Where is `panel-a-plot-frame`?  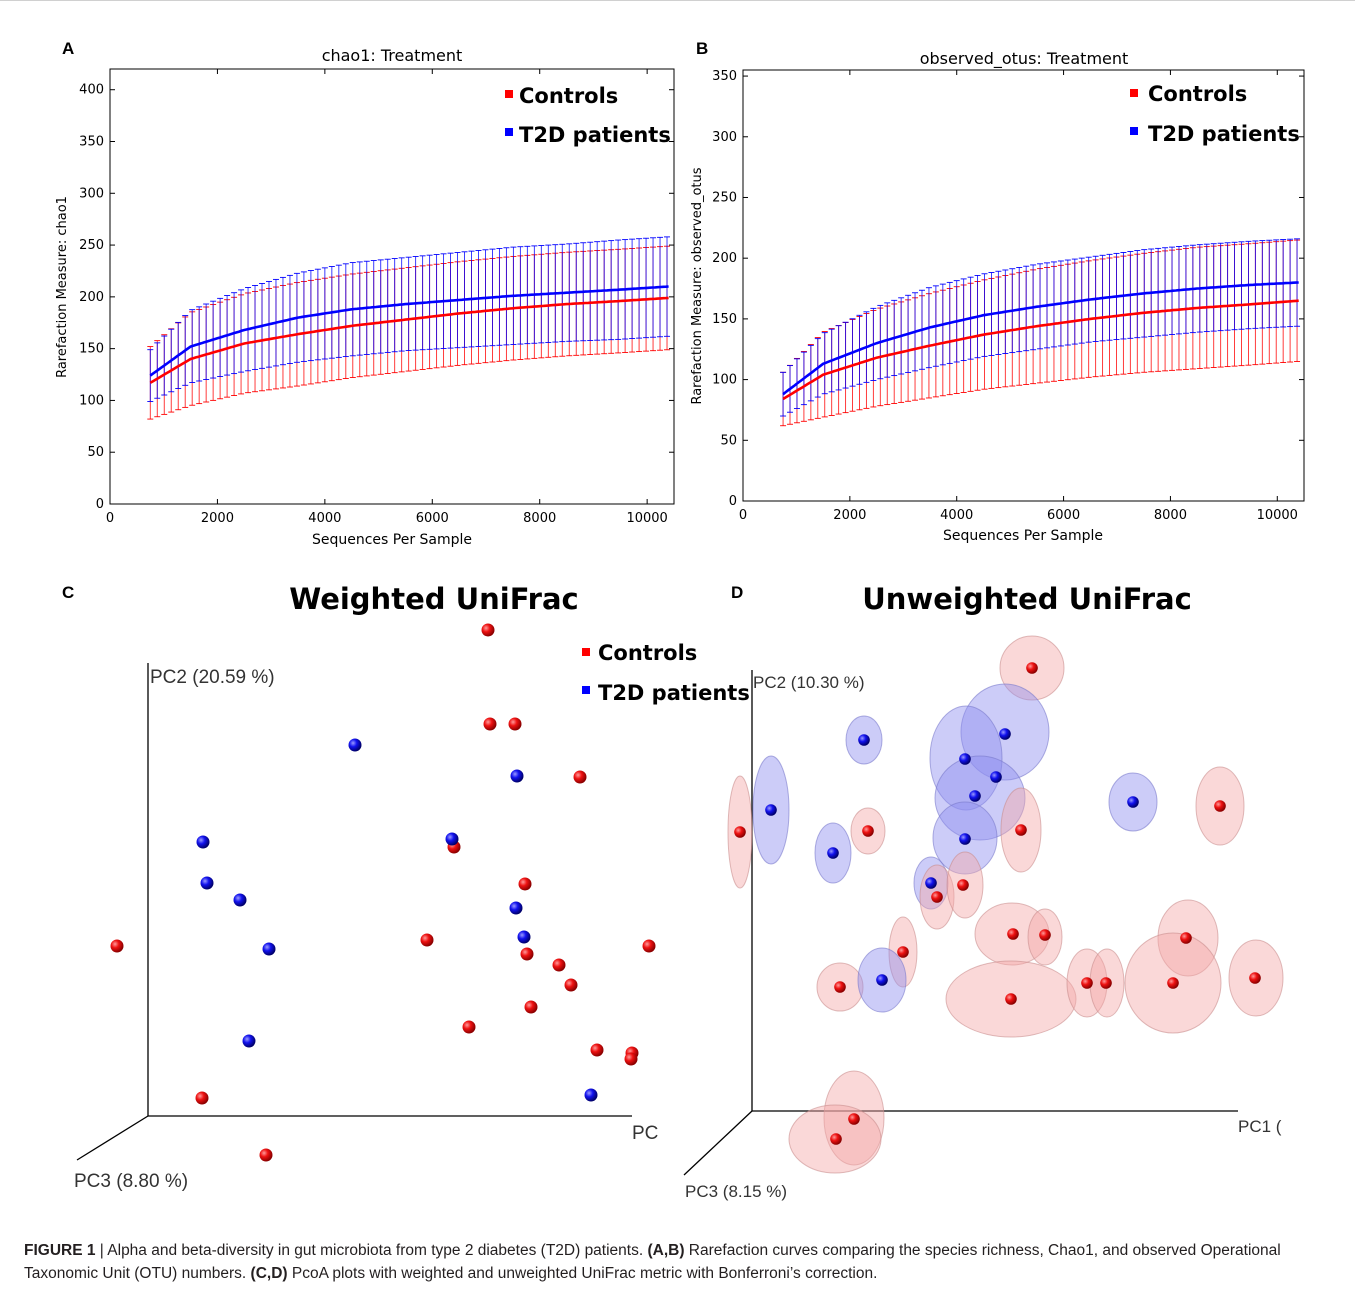
panel-a-plot-frame is located at coordinates (392, 286).